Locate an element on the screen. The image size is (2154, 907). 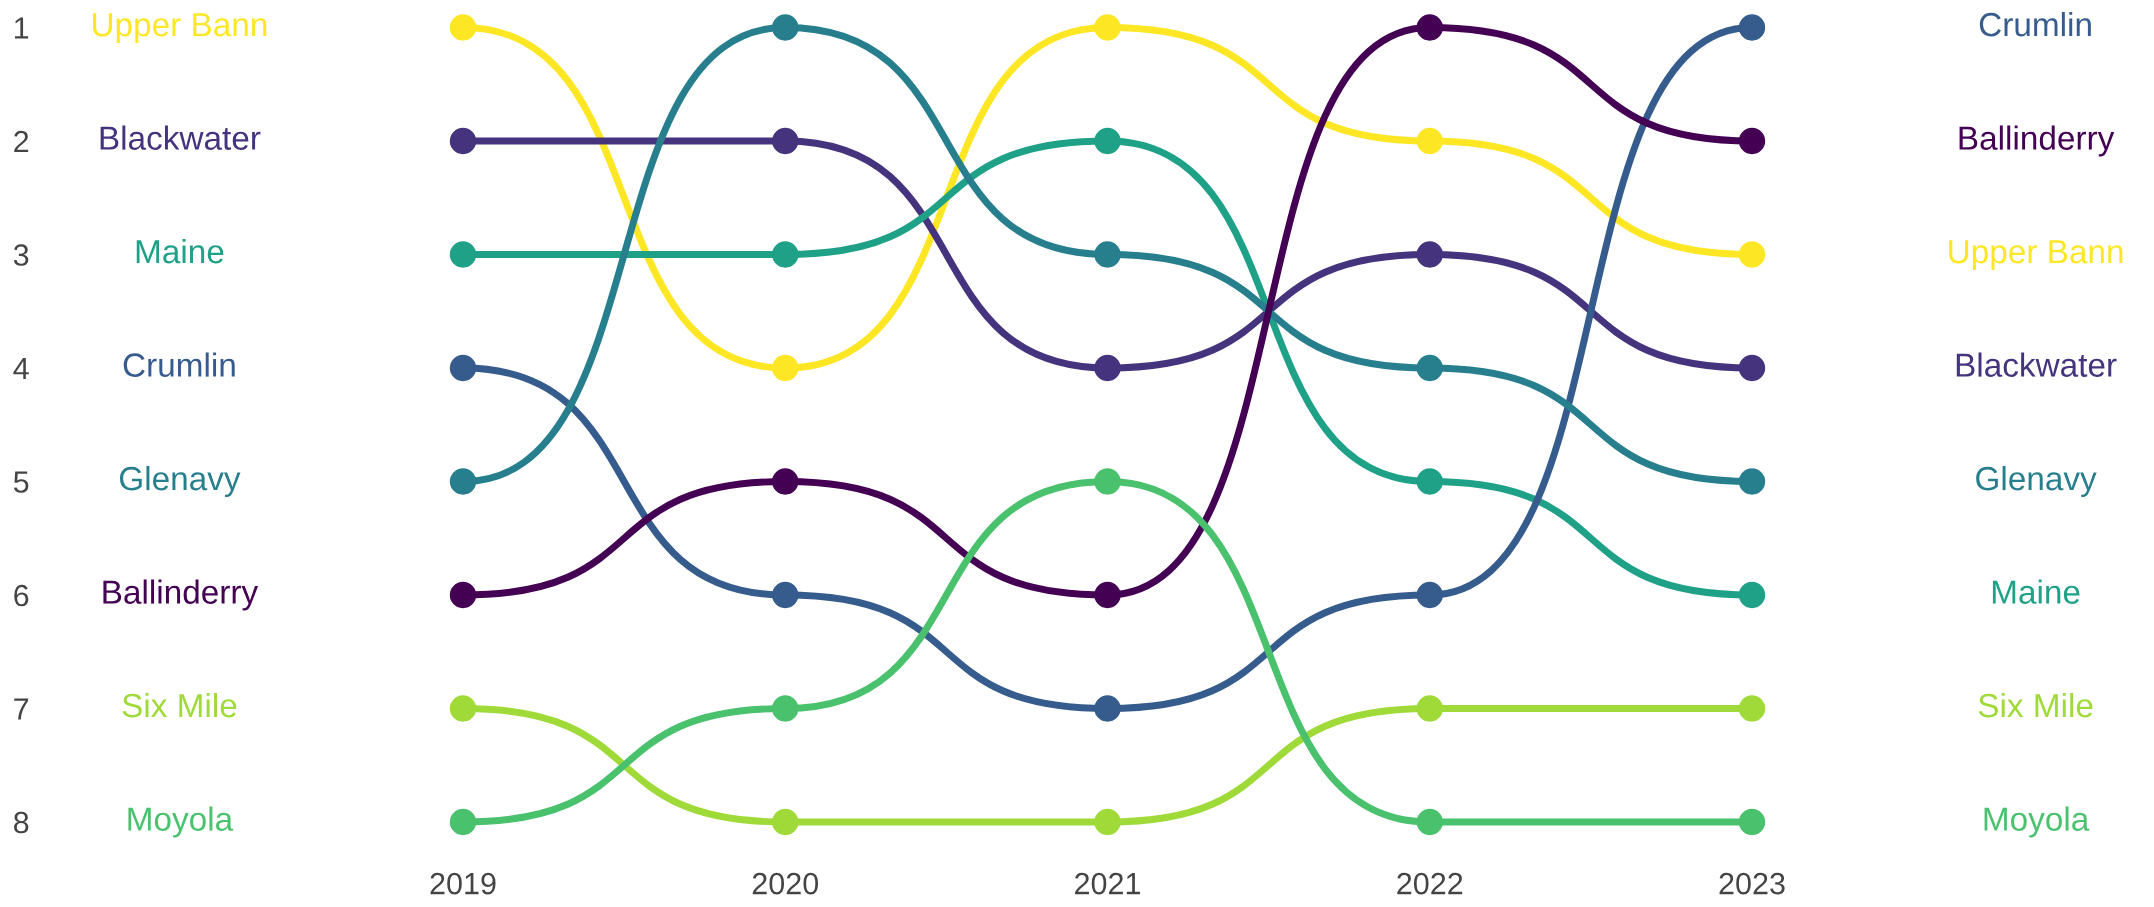
x-tick-label: 2022 is located at coordinates (1430, 883).